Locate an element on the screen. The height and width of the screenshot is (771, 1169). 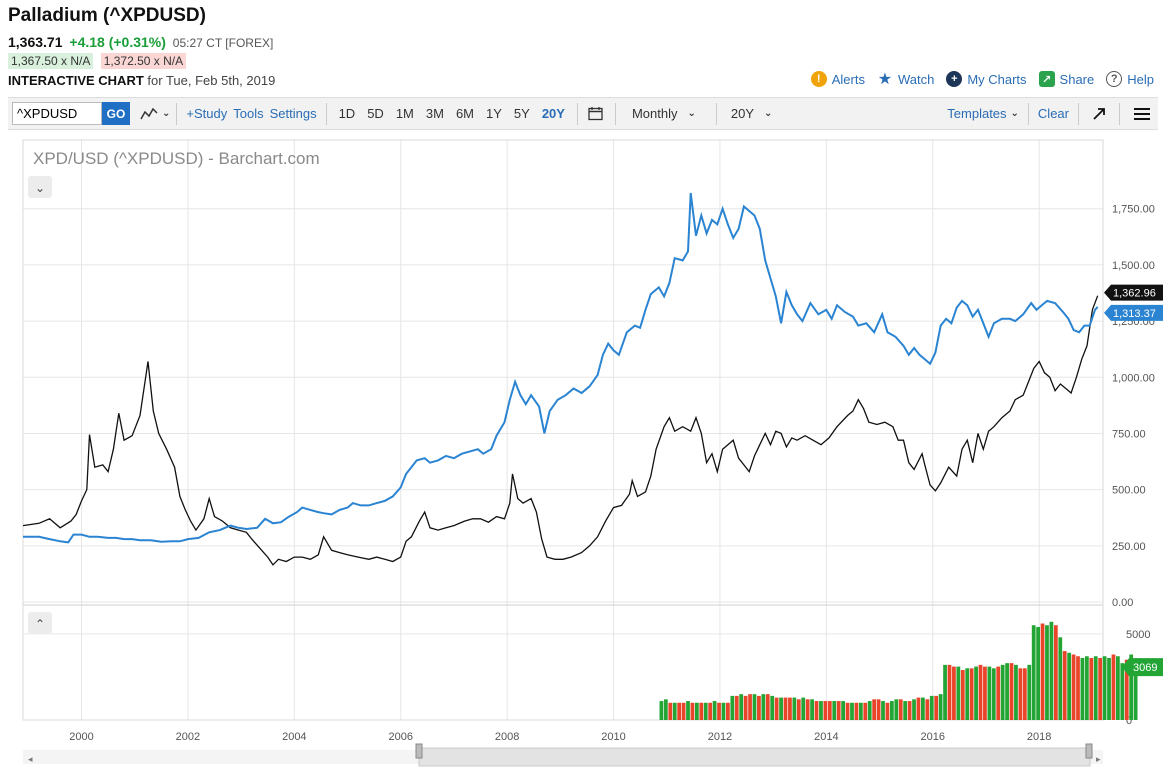
calendar-button is located at coordinates (595, 113).